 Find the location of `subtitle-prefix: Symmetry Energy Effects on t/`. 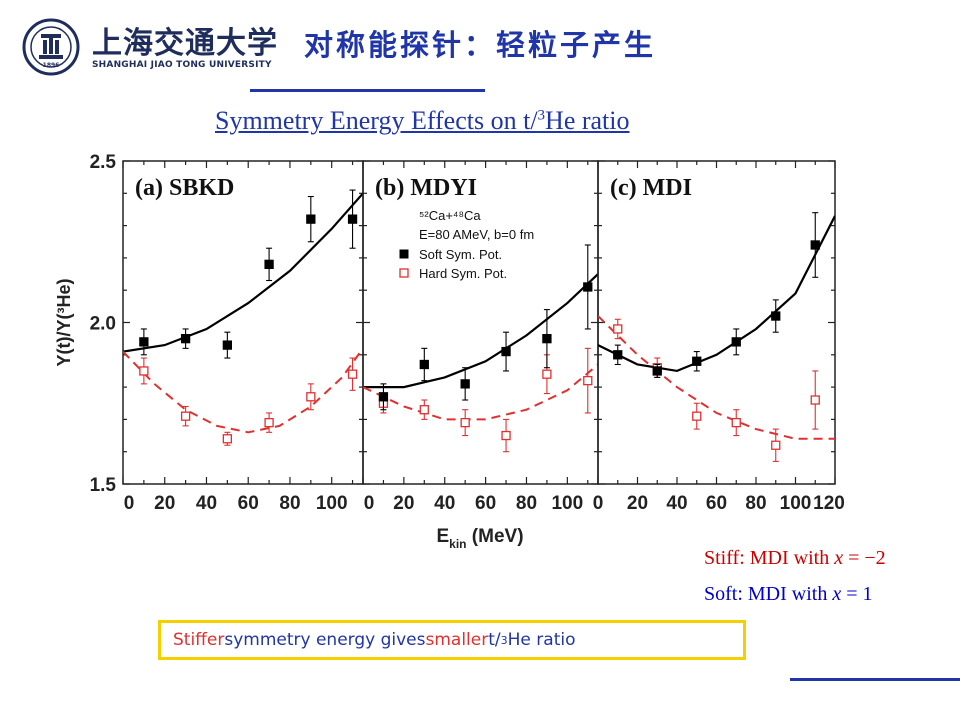

subtitle-prefix: Symmetry Energy Effects on t/ is located at coordinates (376, 120).